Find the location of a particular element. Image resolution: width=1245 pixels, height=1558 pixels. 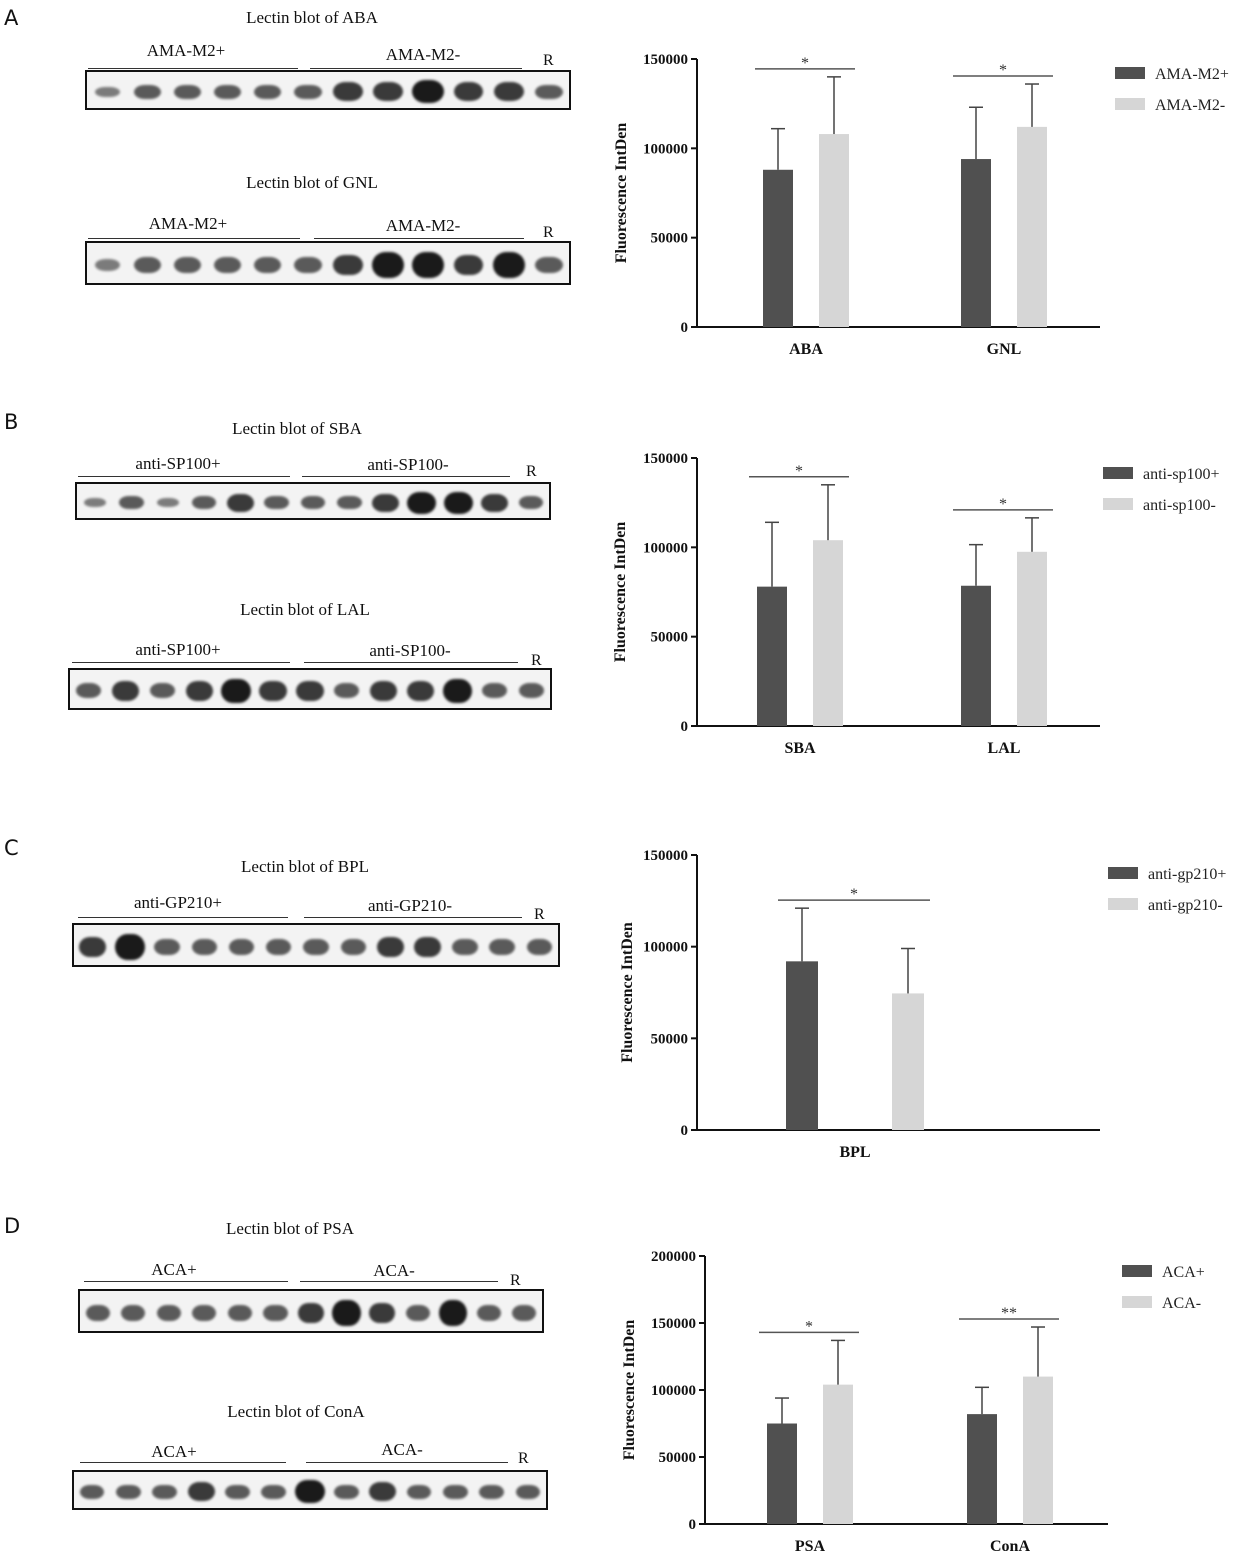

x-tick-label: PSA is located at coordinates (810, 1546).